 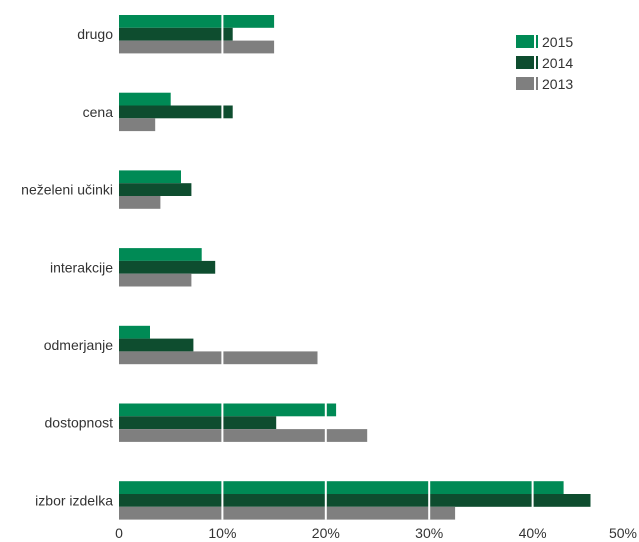 What do you see at coordinates (533, 533) in the screenshot?
I see `x-tick-label: 40%` at bounding box center [533, 533].